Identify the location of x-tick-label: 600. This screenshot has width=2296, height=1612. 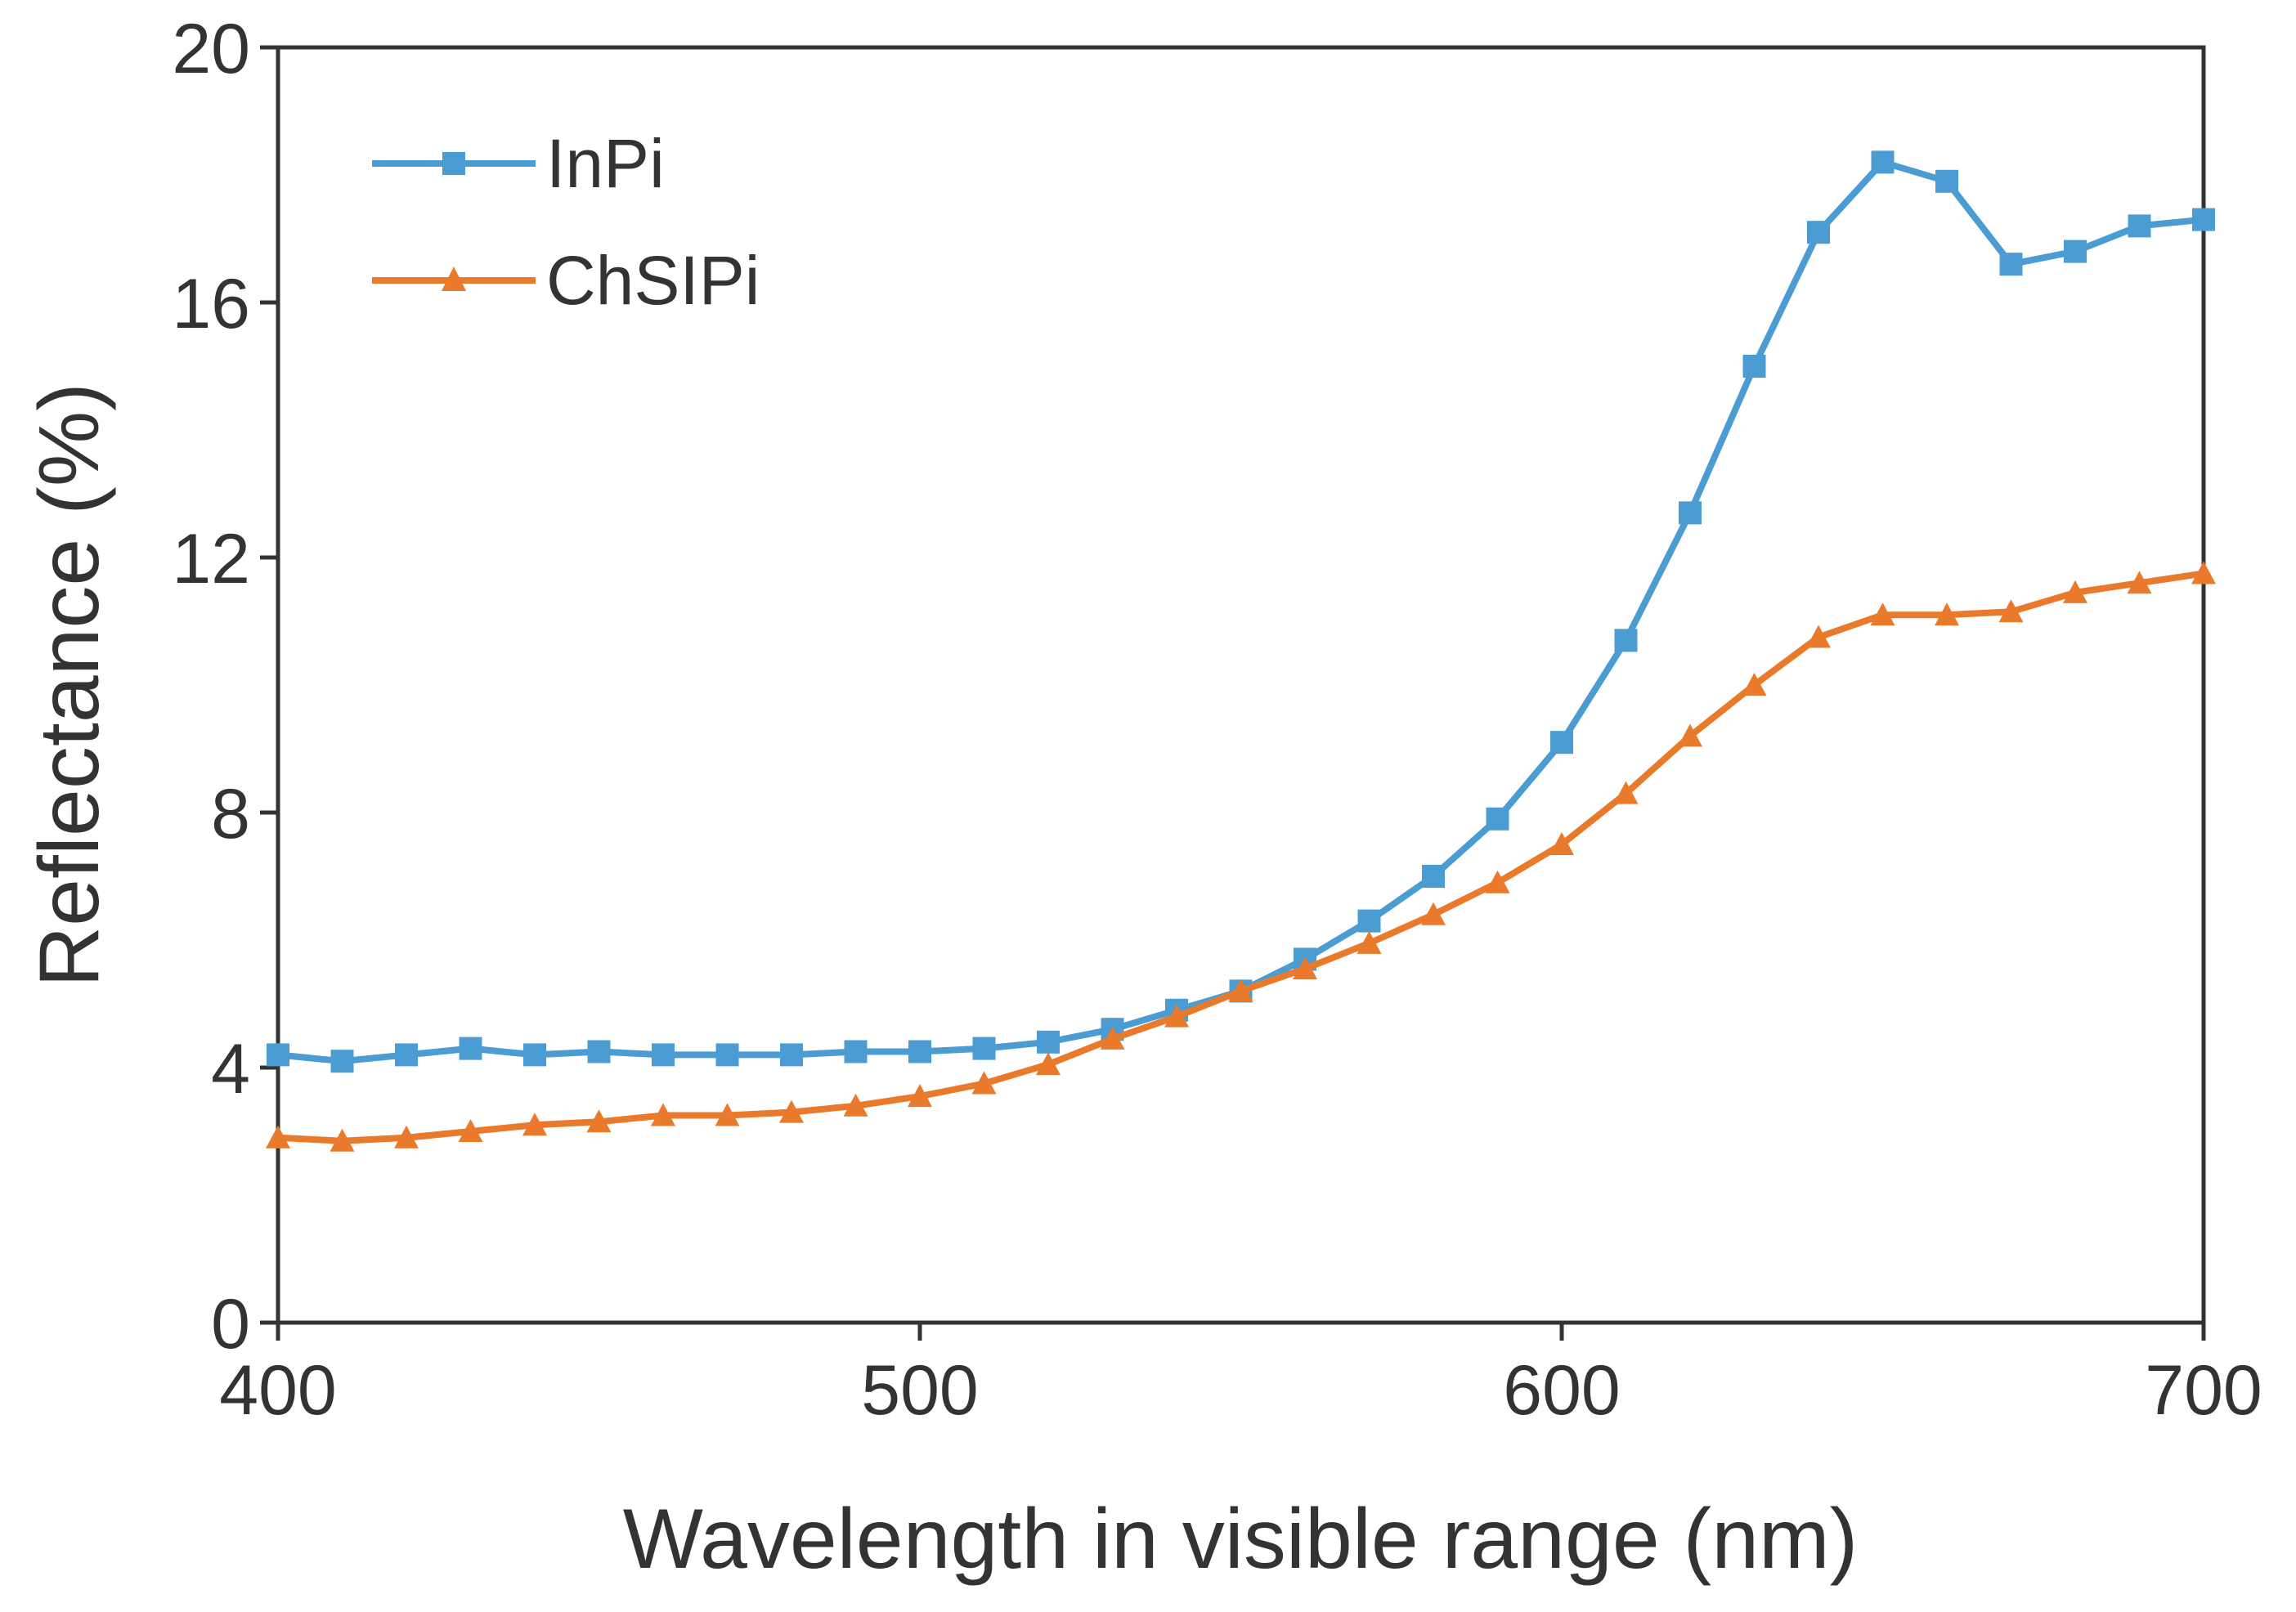
(1562, 1390).